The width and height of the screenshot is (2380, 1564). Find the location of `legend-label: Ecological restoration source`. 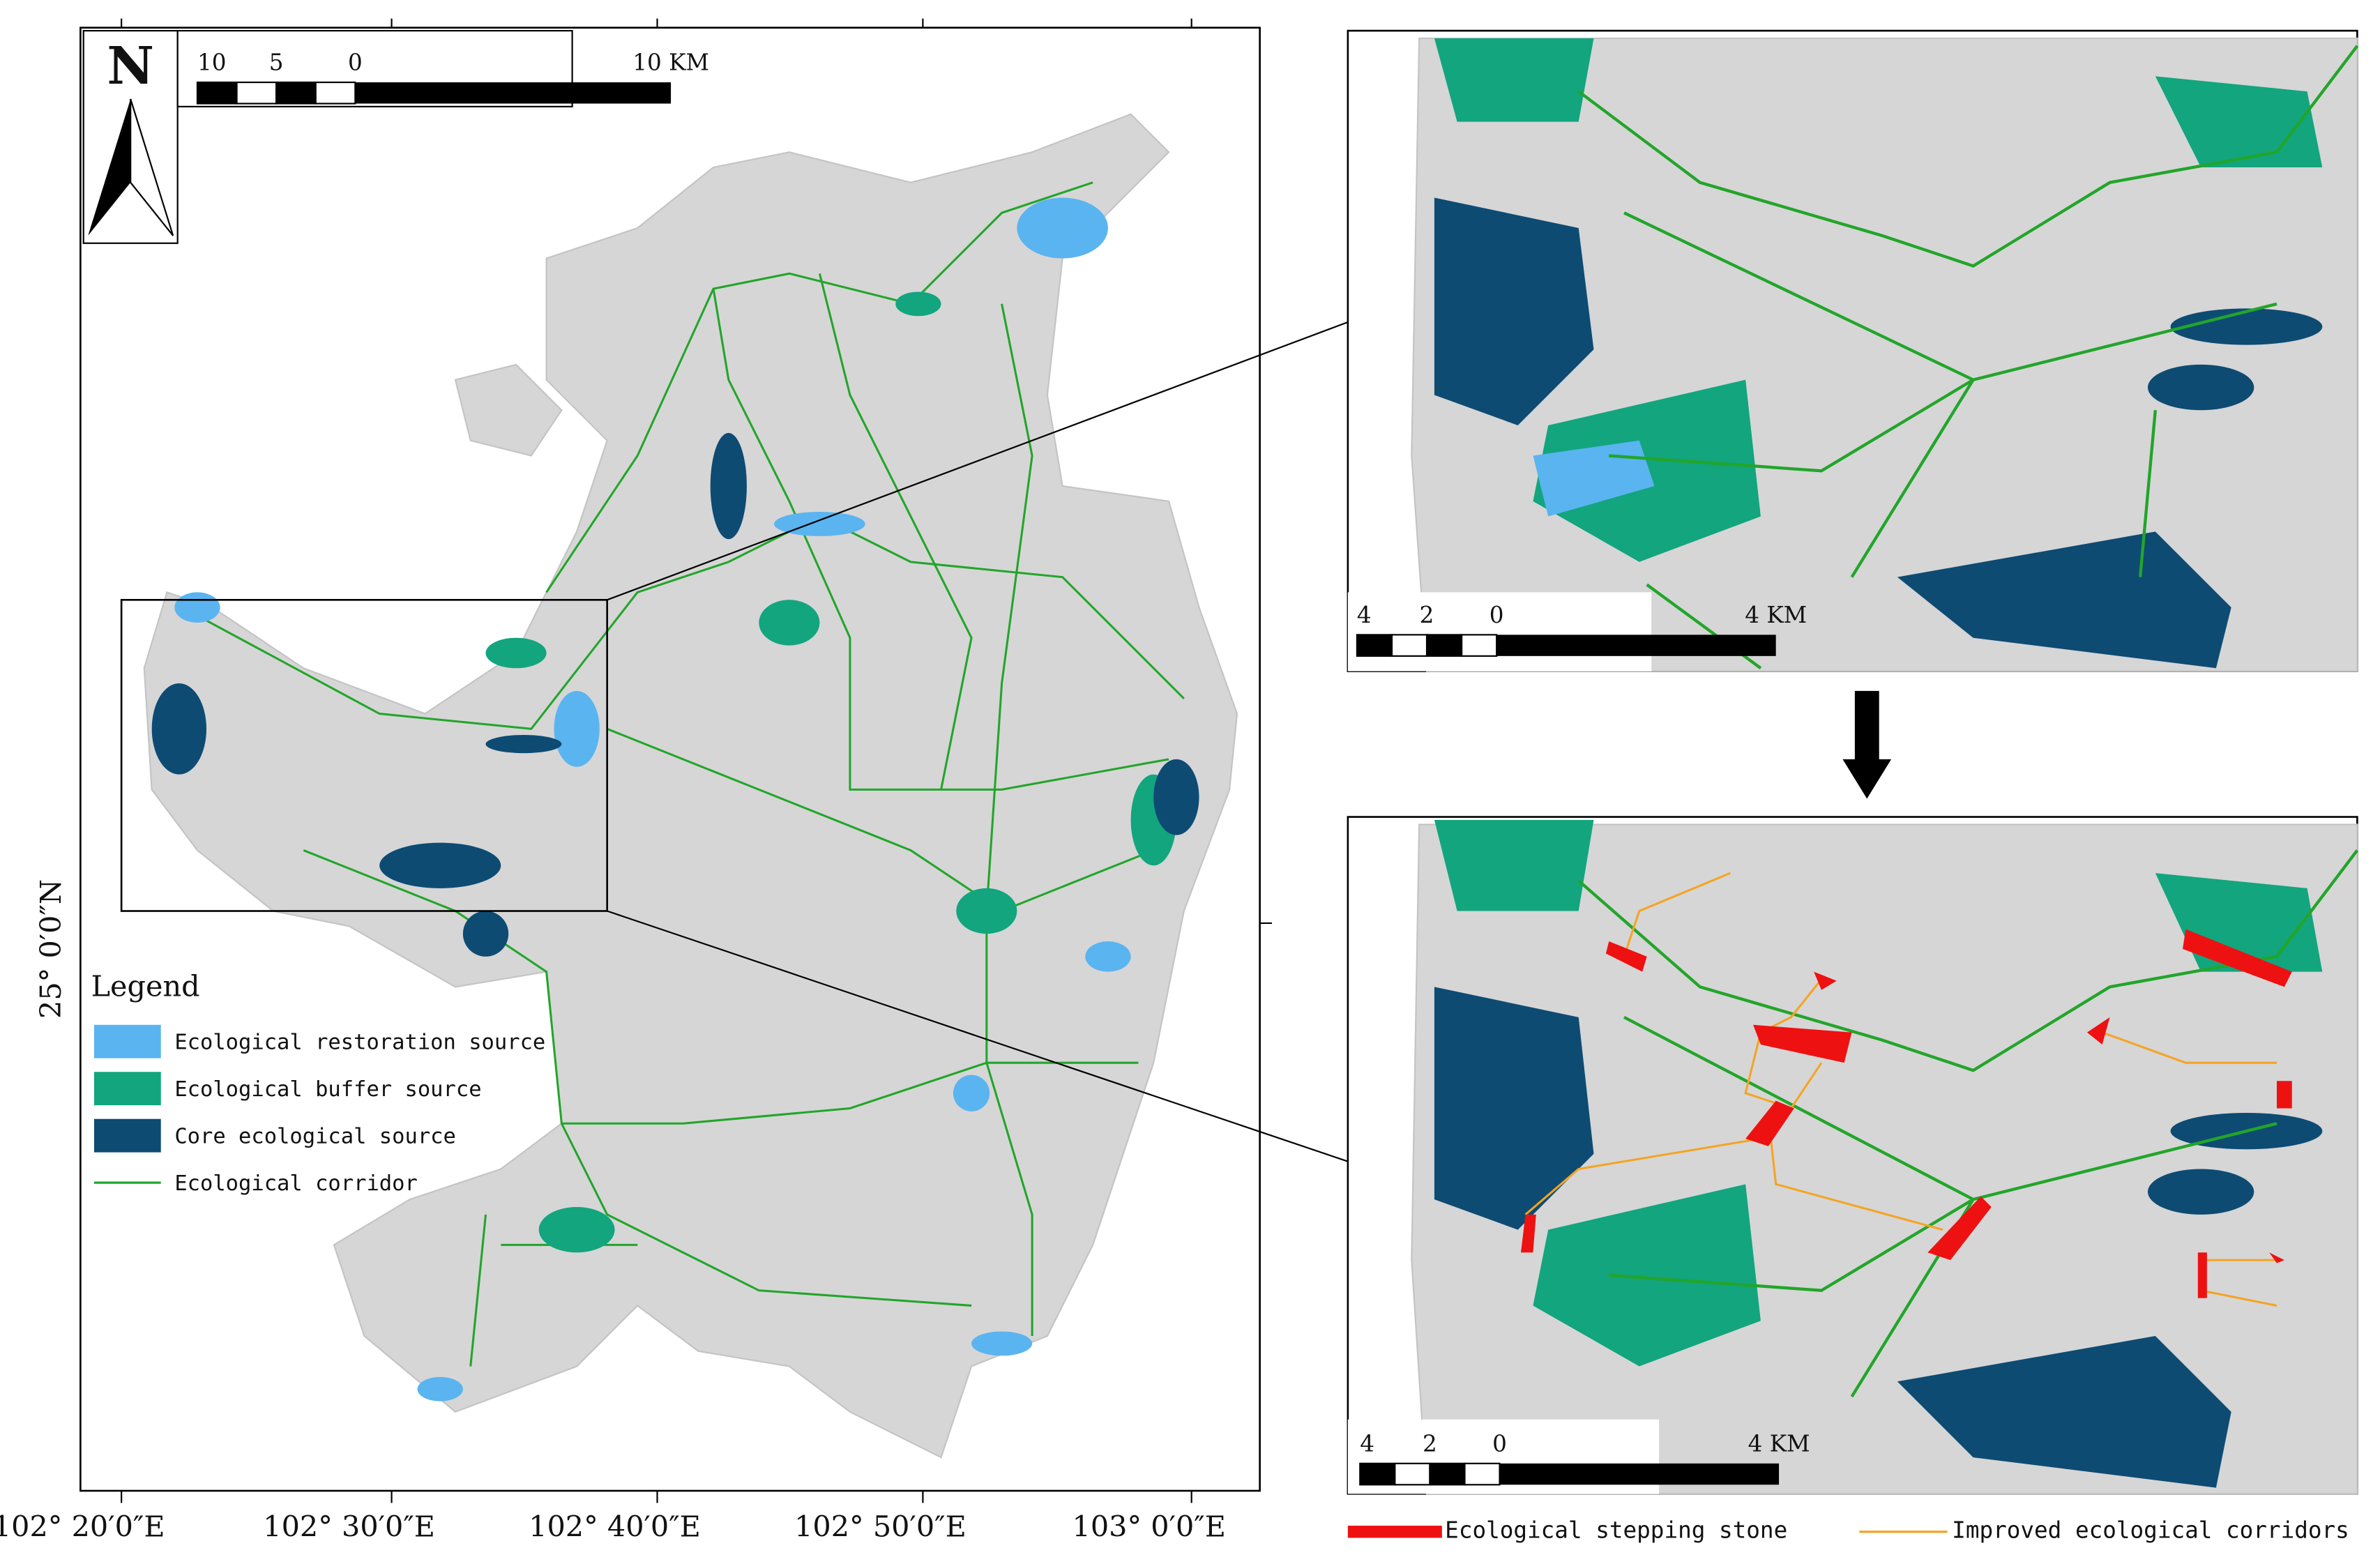

legend-label: Ecological restoration source is located at coordinates (359, 1043).